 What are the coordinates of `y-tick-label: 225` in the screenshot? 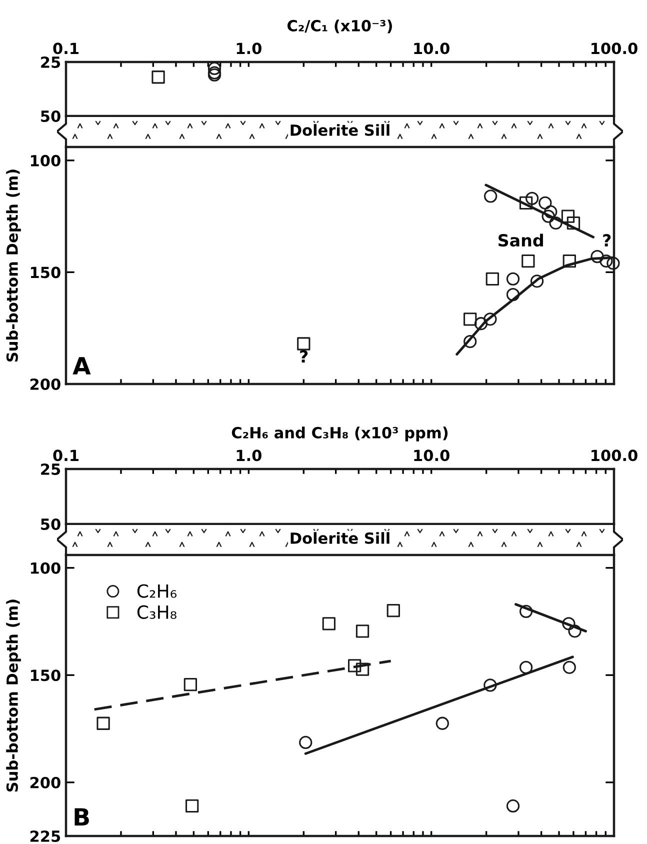 It's located at (45, 836).